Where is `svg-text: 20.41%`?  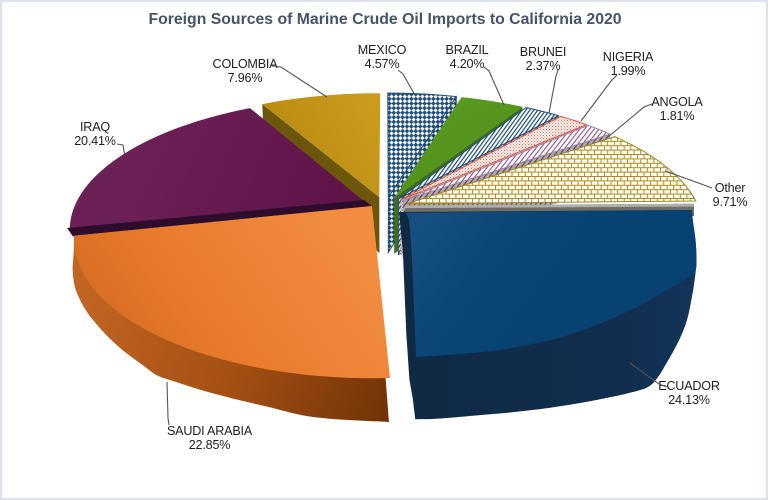 svg-text: 20.41% is located at coordinates (95, 141).